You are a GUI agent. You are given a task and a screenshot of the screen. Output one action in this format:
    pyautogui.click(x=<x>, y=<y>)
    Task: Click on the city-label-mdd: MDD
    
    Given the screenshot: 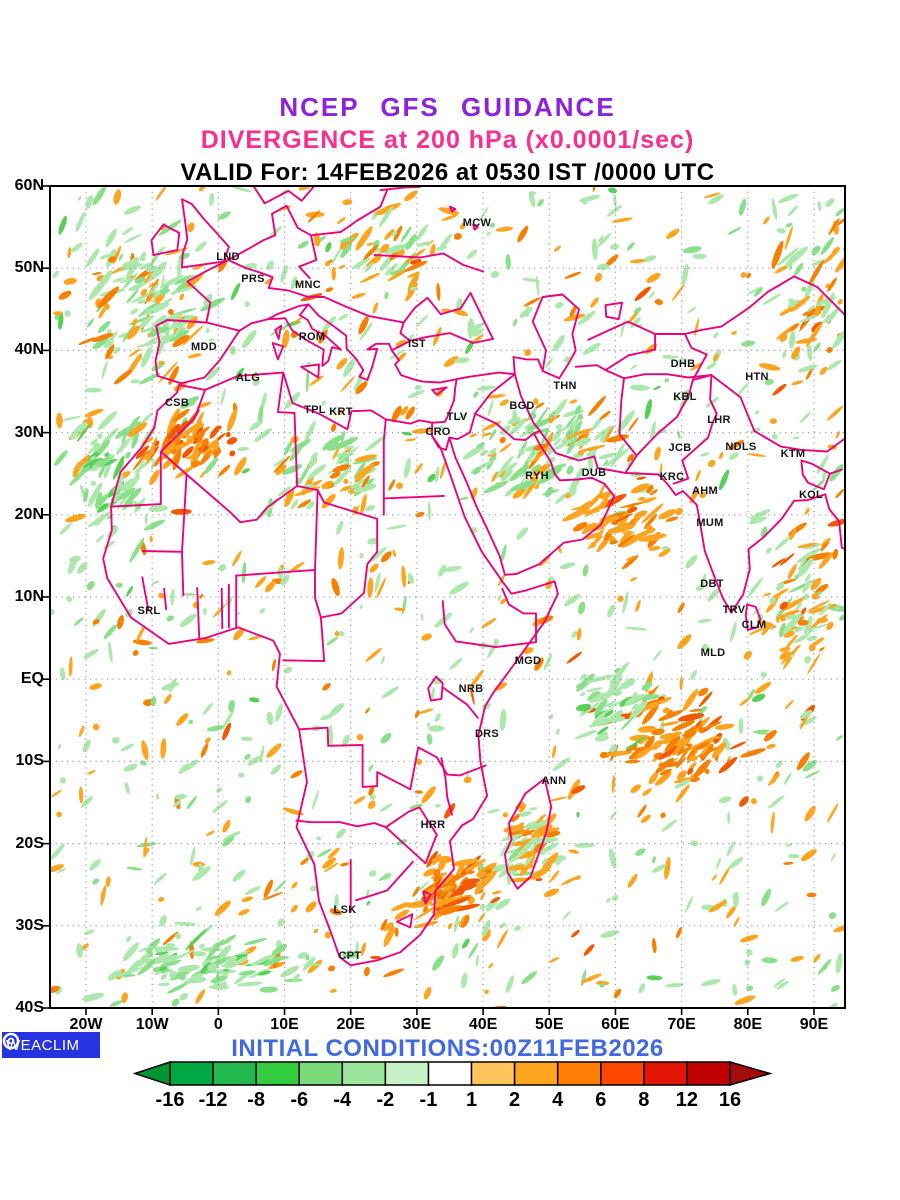 What is the action you would take?
    pyautogui.click(x=204, y=347)
    